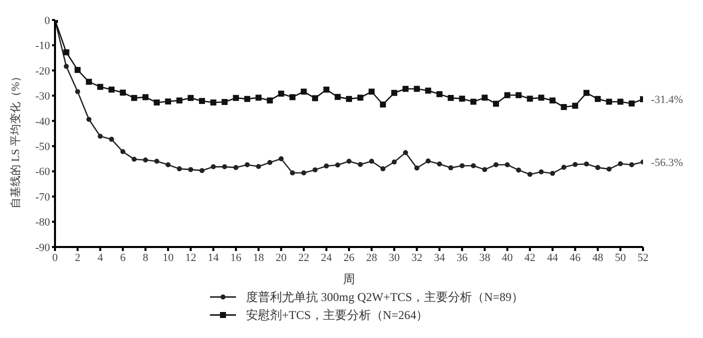  I want to click on y-tick-label: -80, so click(42, 222).